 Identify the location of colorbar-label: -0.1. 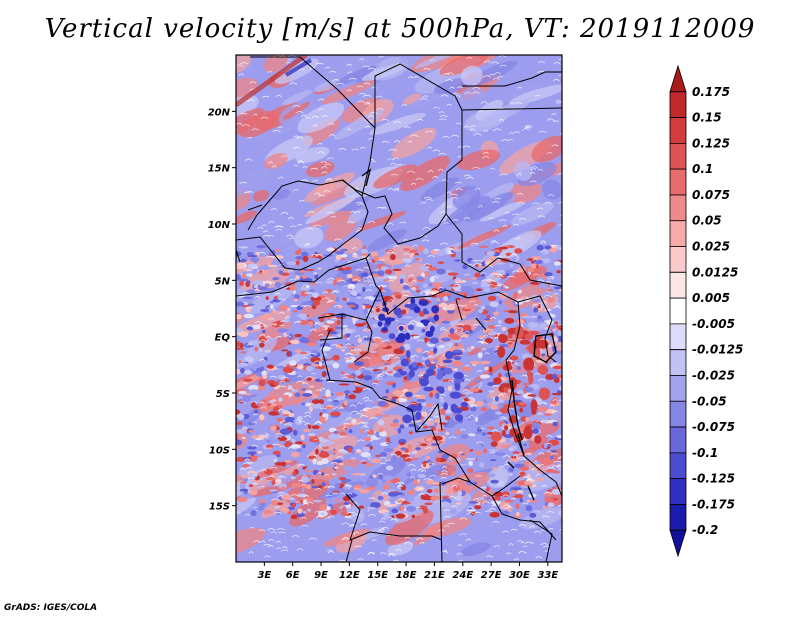
(705, 453).